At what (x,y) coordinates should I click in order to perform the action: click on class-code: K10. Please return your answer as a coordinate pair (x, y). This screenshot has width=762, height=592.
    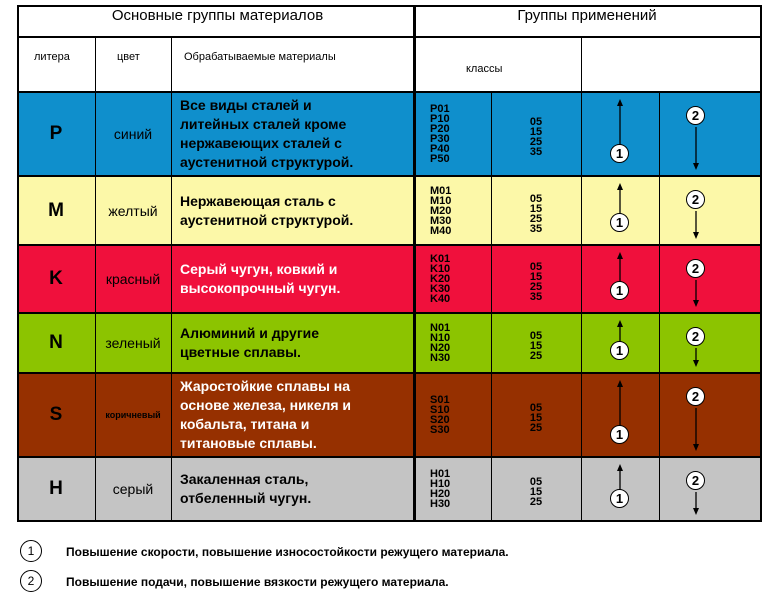
    Looking at the image, I should click on (440, 269).